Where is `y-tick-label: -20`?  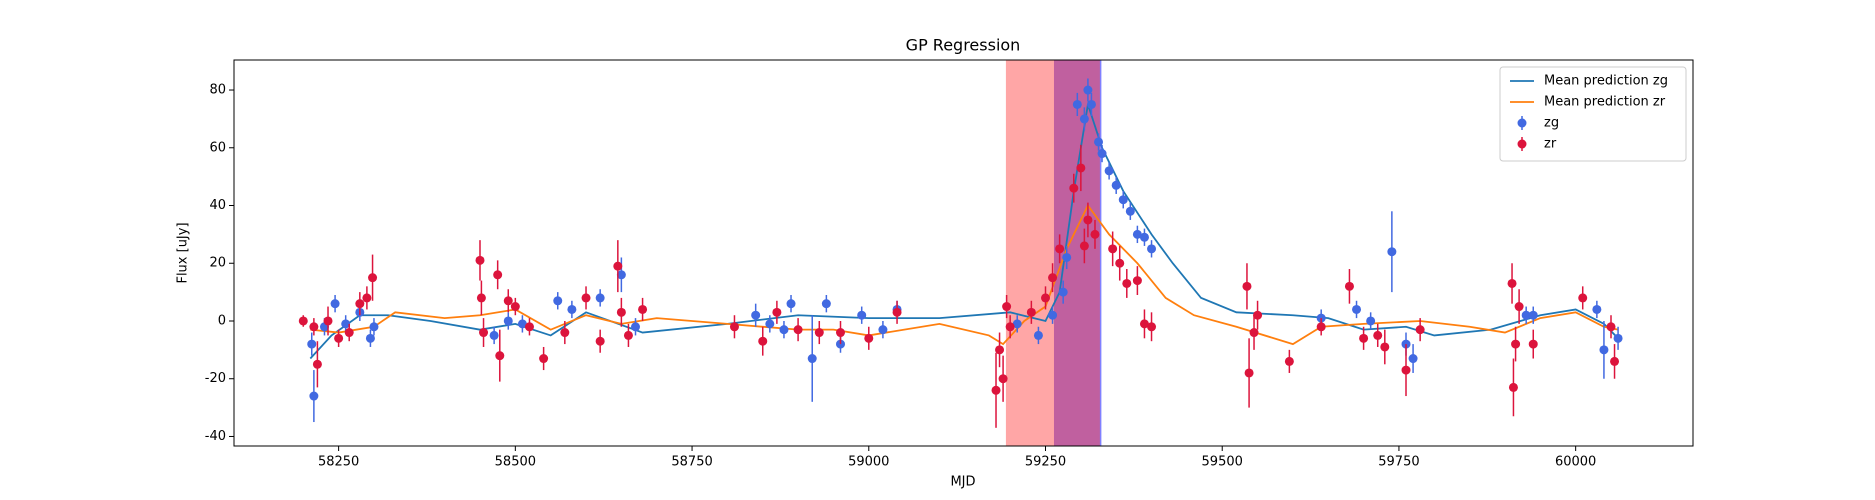
y-tick-label: -20 is located at coordinates (215, 378).